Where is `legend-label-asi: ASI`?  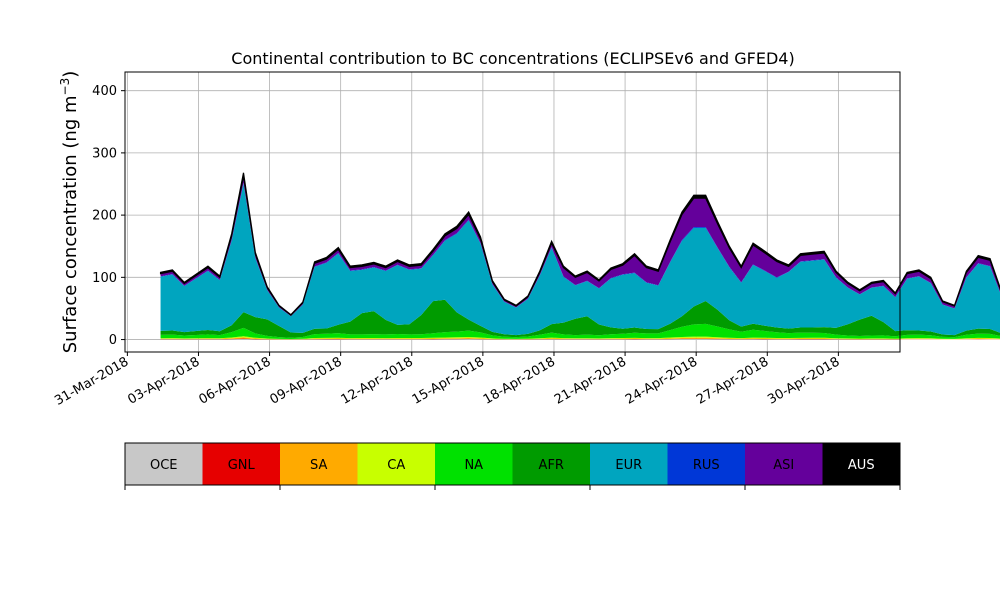
legend-label-asi: ASI is located at coordinates (783, 465).